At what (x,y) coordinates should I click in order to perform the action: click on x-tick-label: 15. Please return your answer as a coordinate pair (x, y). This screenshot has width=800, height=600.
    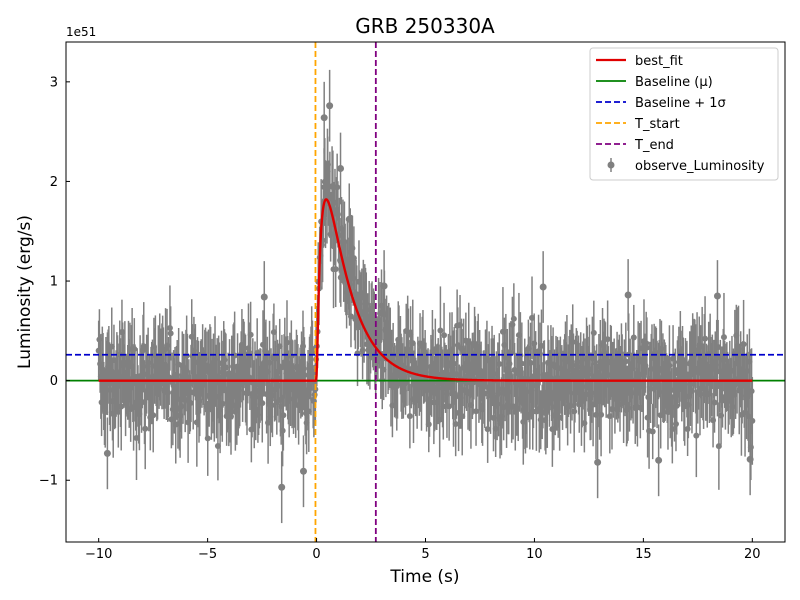
    Looking at the image, I should click on (643, 554).